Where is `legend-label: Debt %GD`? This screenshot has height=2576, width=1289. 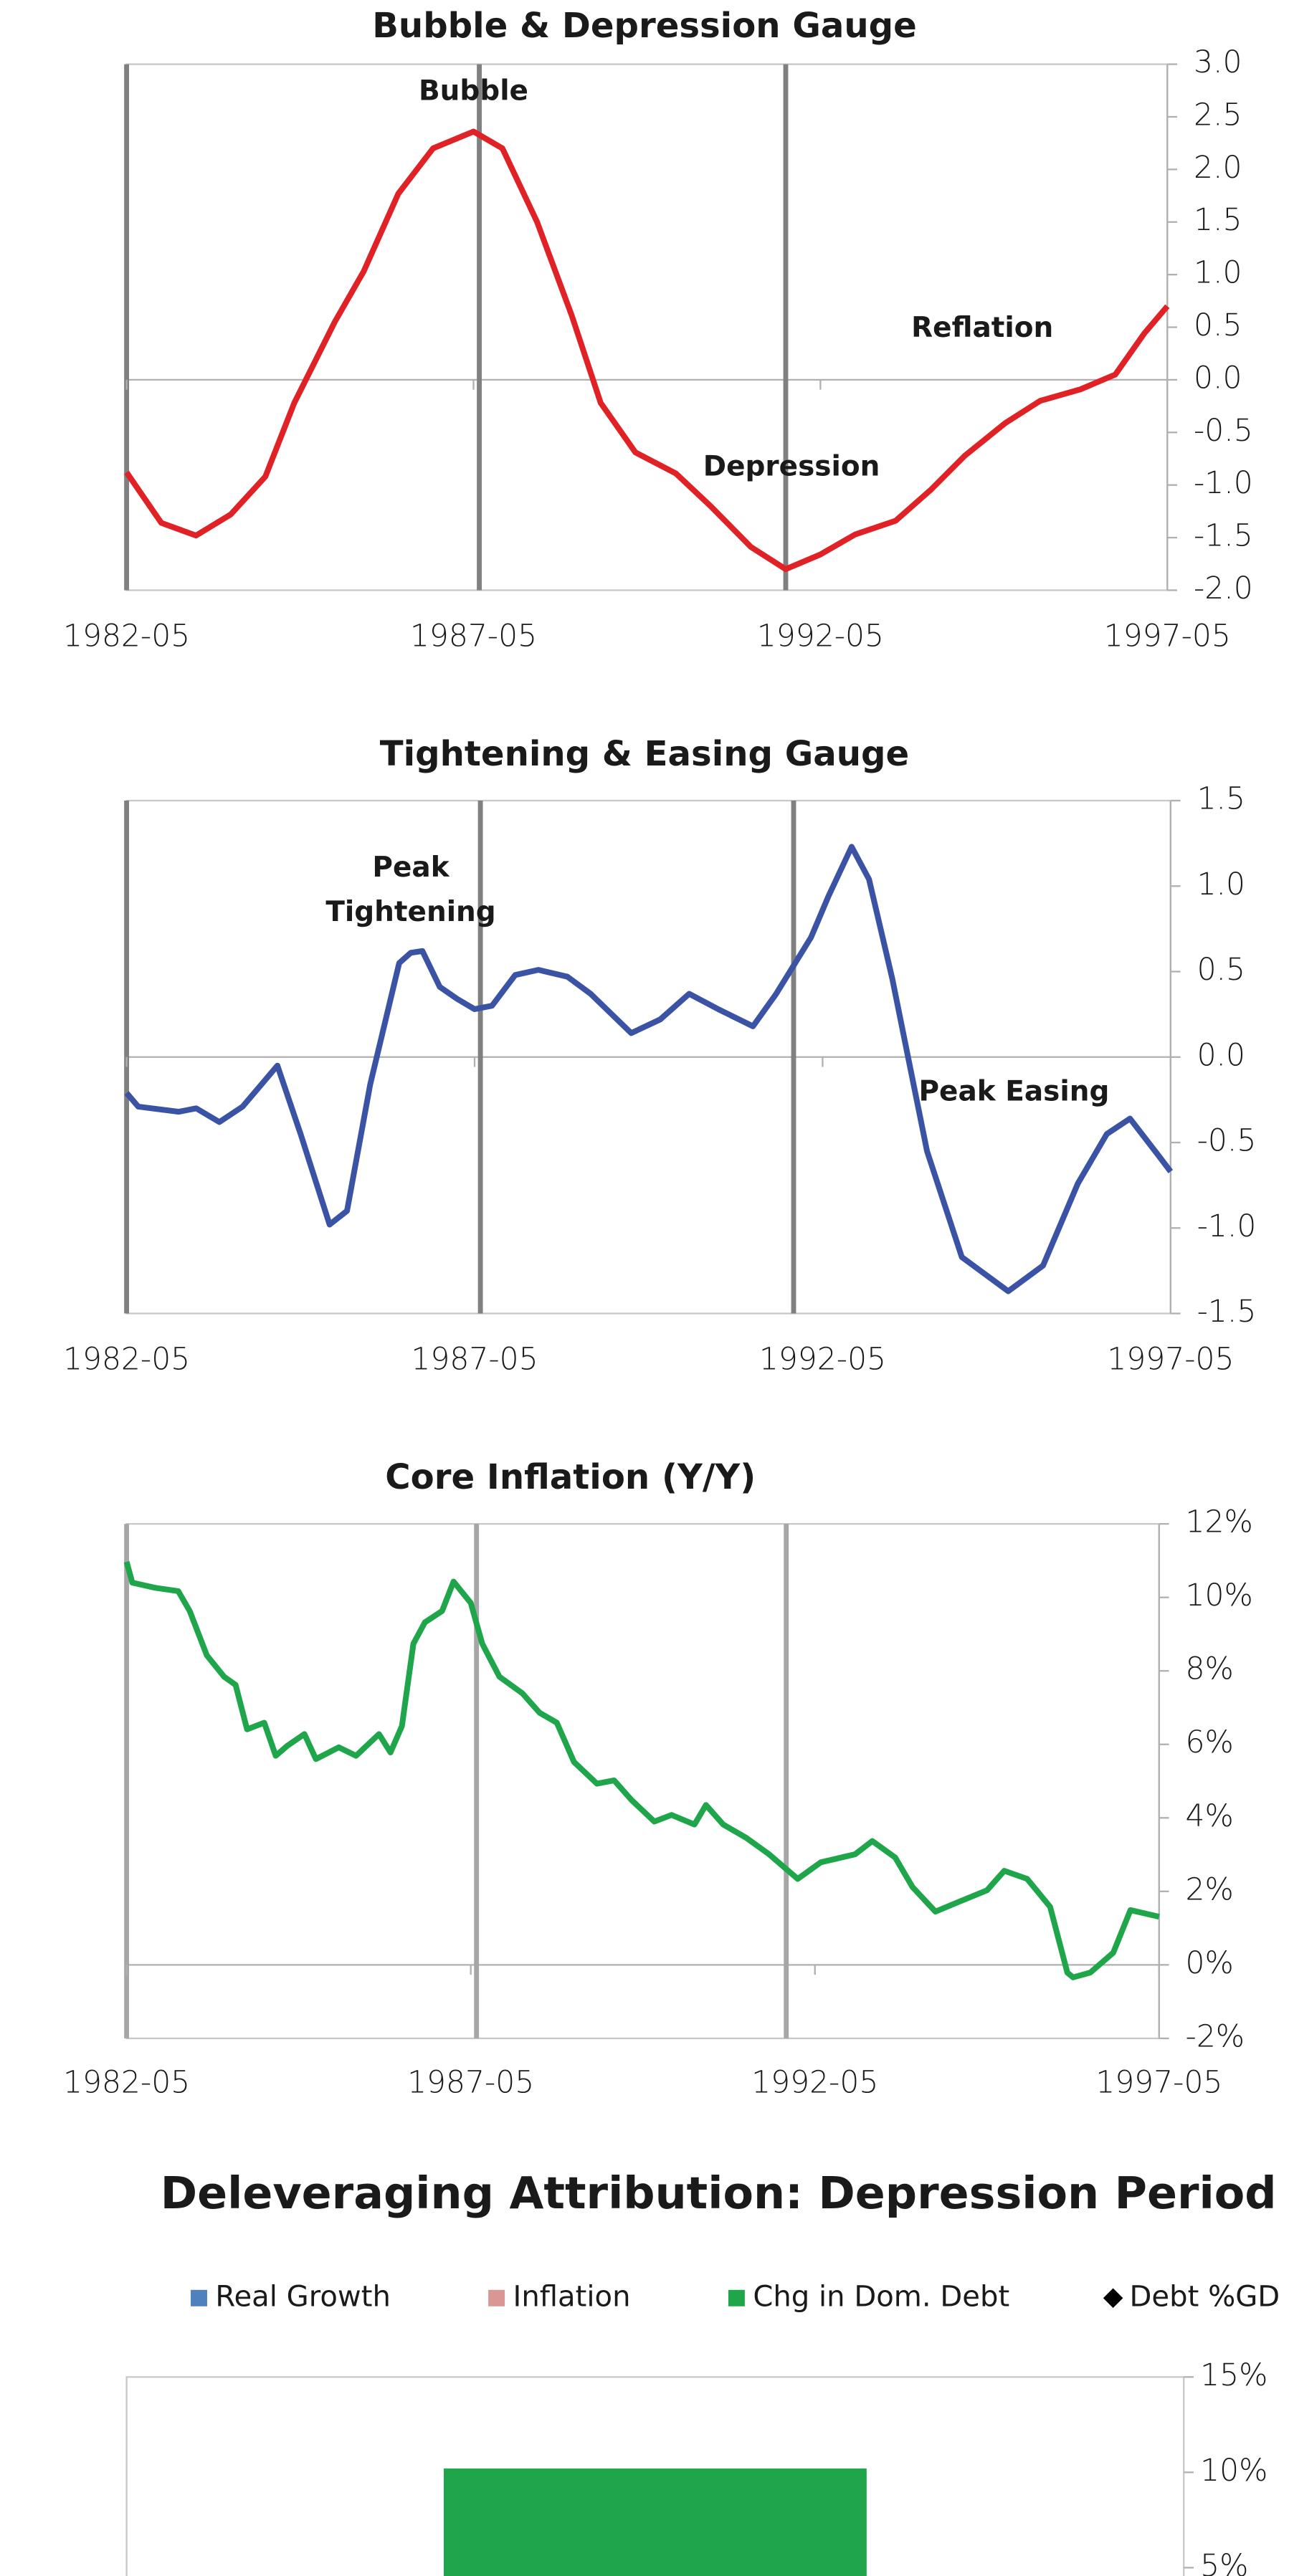 legend-label: Debt %GD is located at coordinates (1205, 2296).